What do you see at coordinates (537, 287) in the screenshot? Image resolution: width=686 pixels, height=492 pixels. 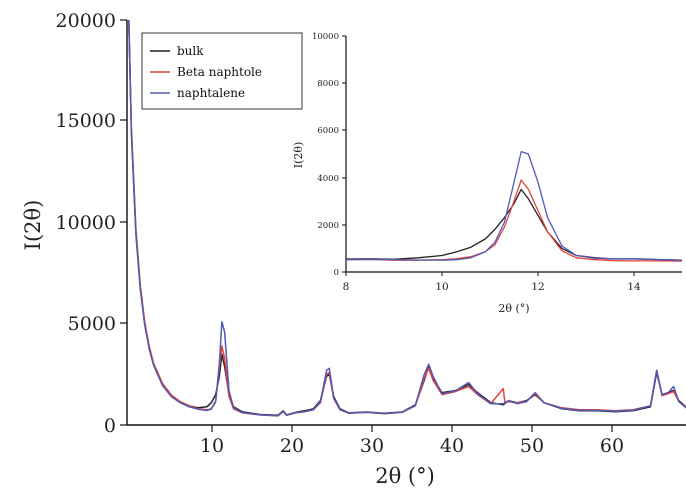 I see `inset-x-tick-label: 12` at bounding box center [537, 287].